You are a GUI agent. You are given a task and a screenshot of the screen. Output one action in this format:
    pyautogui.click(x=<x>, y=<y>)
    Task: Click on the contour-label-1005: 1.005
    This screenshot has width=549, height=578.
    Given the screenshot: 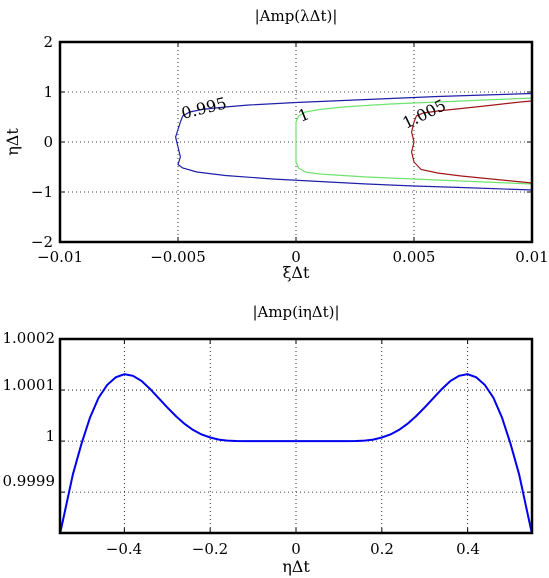 What is the action you would take?
    pyautogui.click(x=424, y=113)
    